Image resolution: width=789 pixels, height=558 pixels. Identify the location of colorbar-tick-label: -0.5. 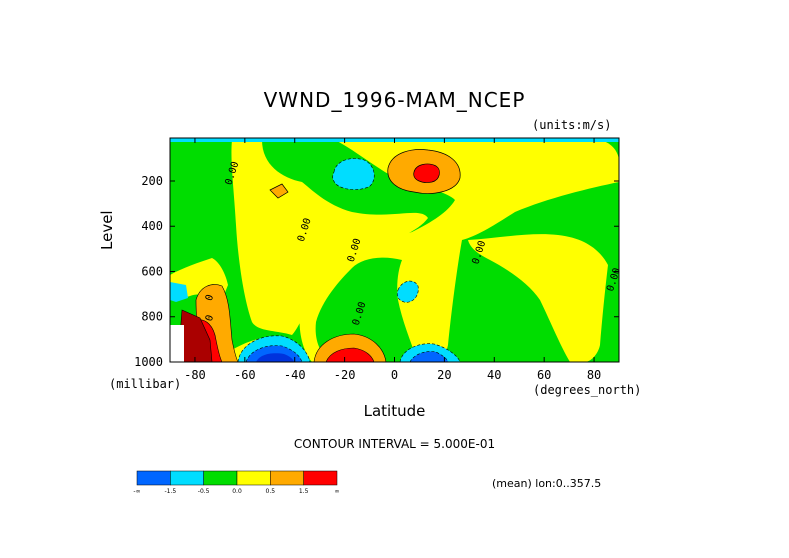
(204, 491).